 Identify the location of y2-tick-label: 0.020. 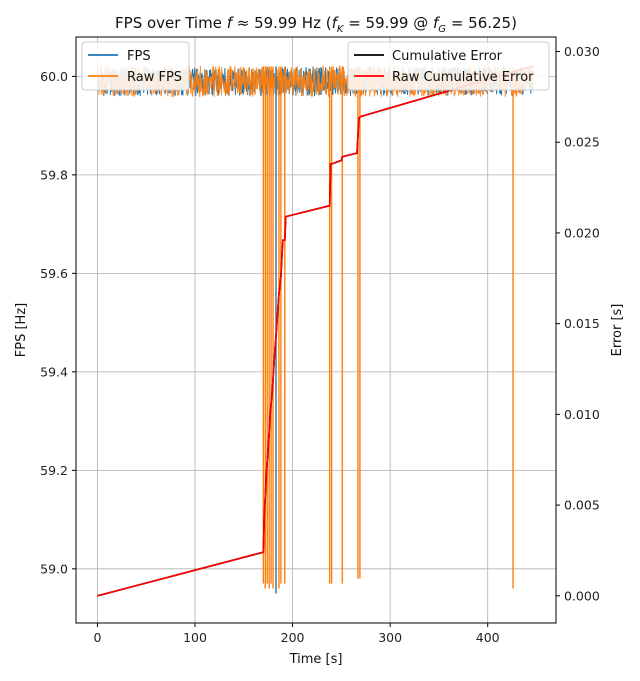
(582, 232).